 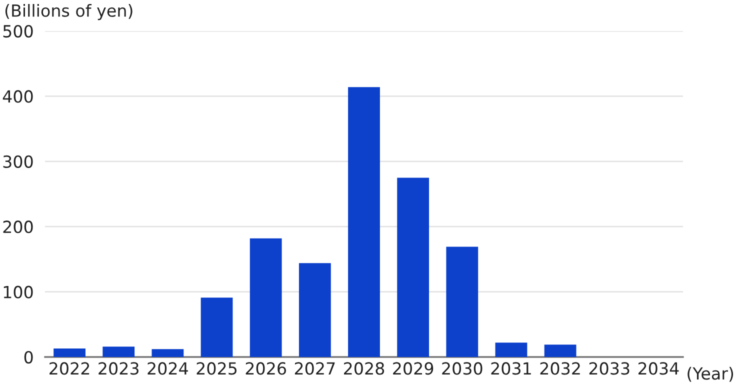 What do you see at coordinates (413, 368) in the screenshot?
I see `x-tick-label: 2029` at bounding box center [413, 368].